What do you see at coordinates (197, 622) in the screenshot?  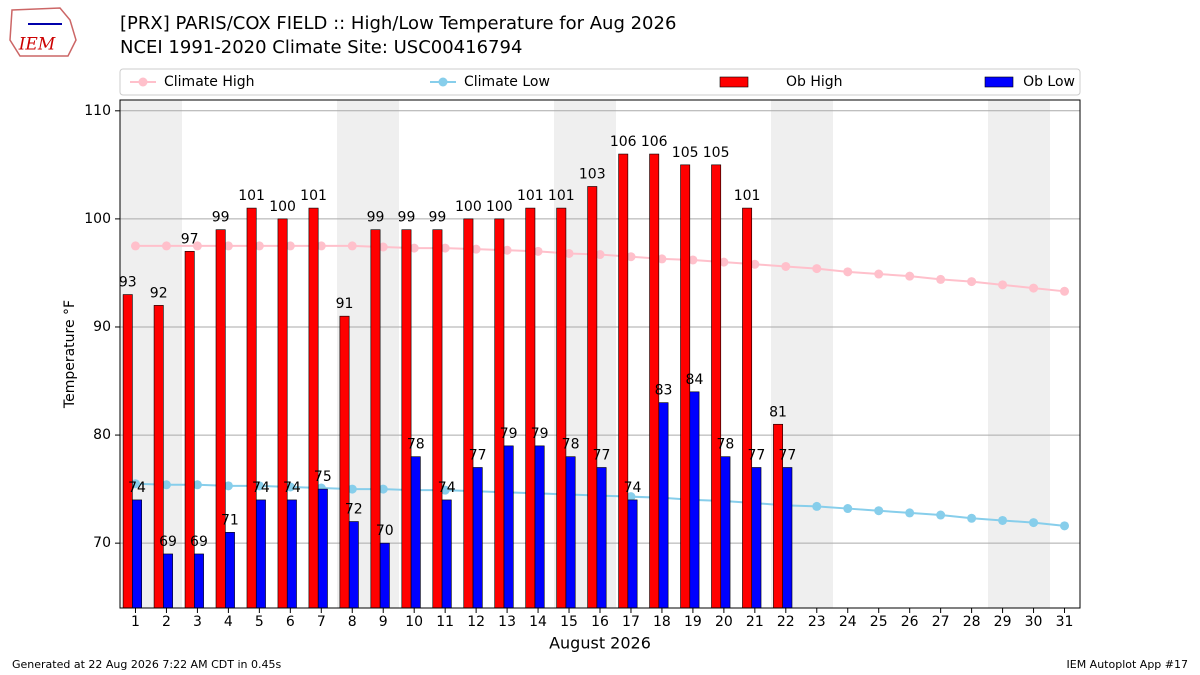 I see `x-tick-label: 3` at bounding box center [197, 622].